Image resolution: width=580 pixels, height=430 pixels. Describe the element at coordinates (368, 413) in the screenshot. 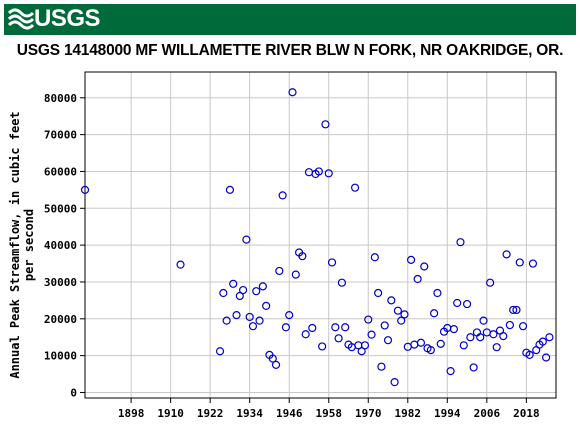

I see `x-tick-label: 1970` at that location.